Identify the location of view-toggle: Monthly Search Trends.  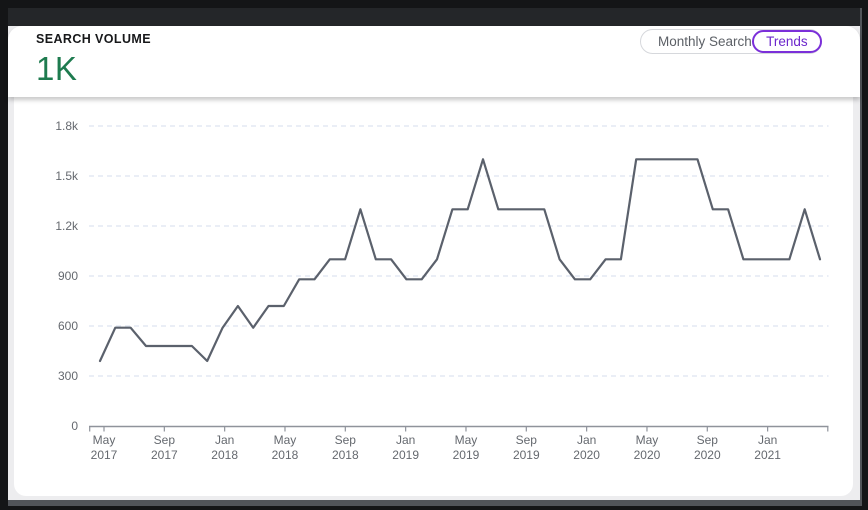
(731, 41).